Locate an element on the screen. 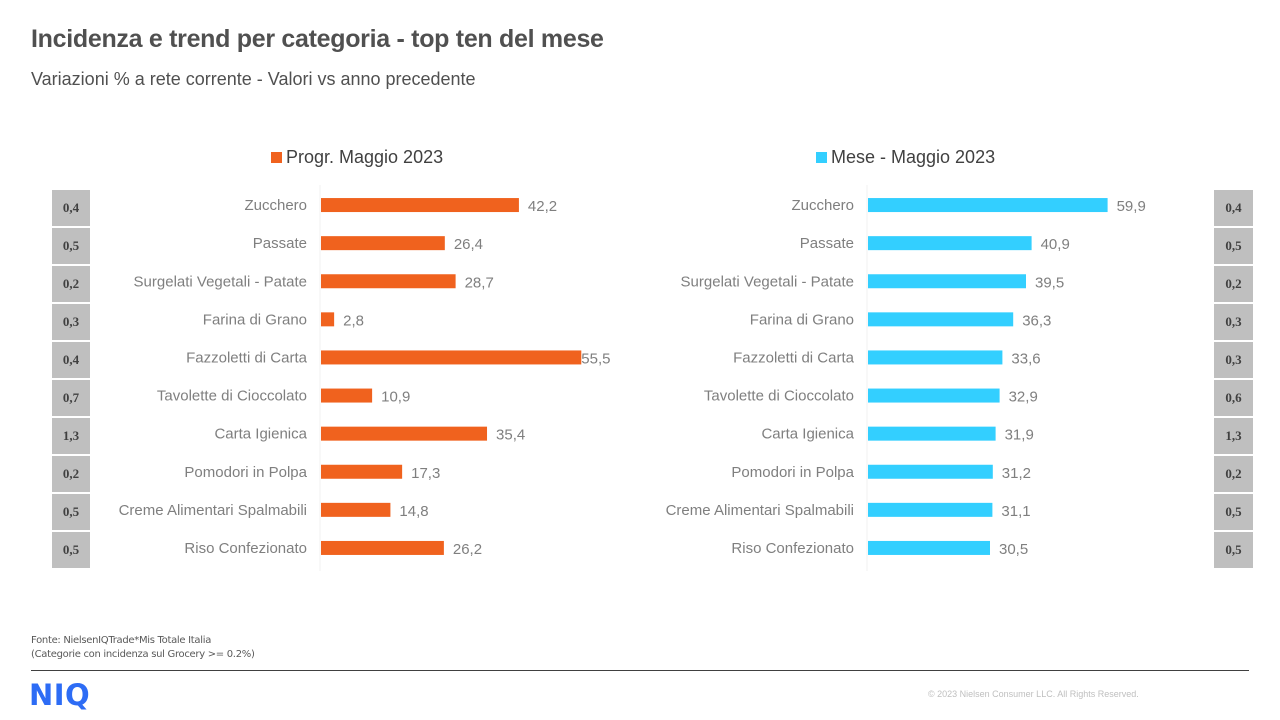  bar-row: Creme Alimentari Spalmabili 31,1 is located at coordinates (848, 511).